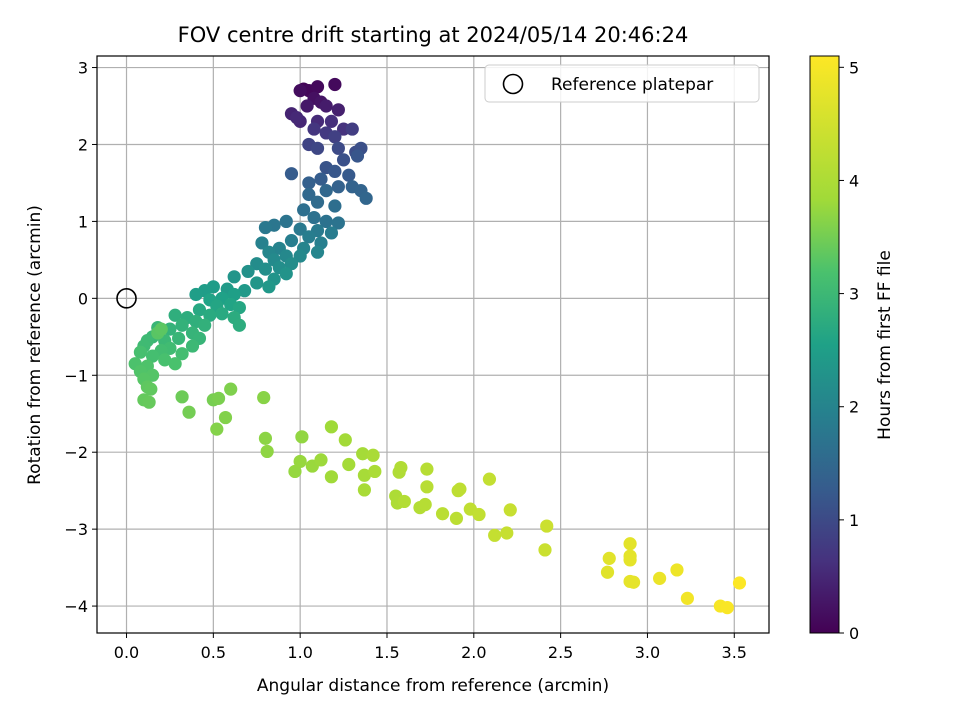 Image resolution: width=960 pixels, height=720 pixels. What do you see at coordinates (126, 298) in the screenshot?
I see `reference-point-marker` at bounding box center [126, 298].